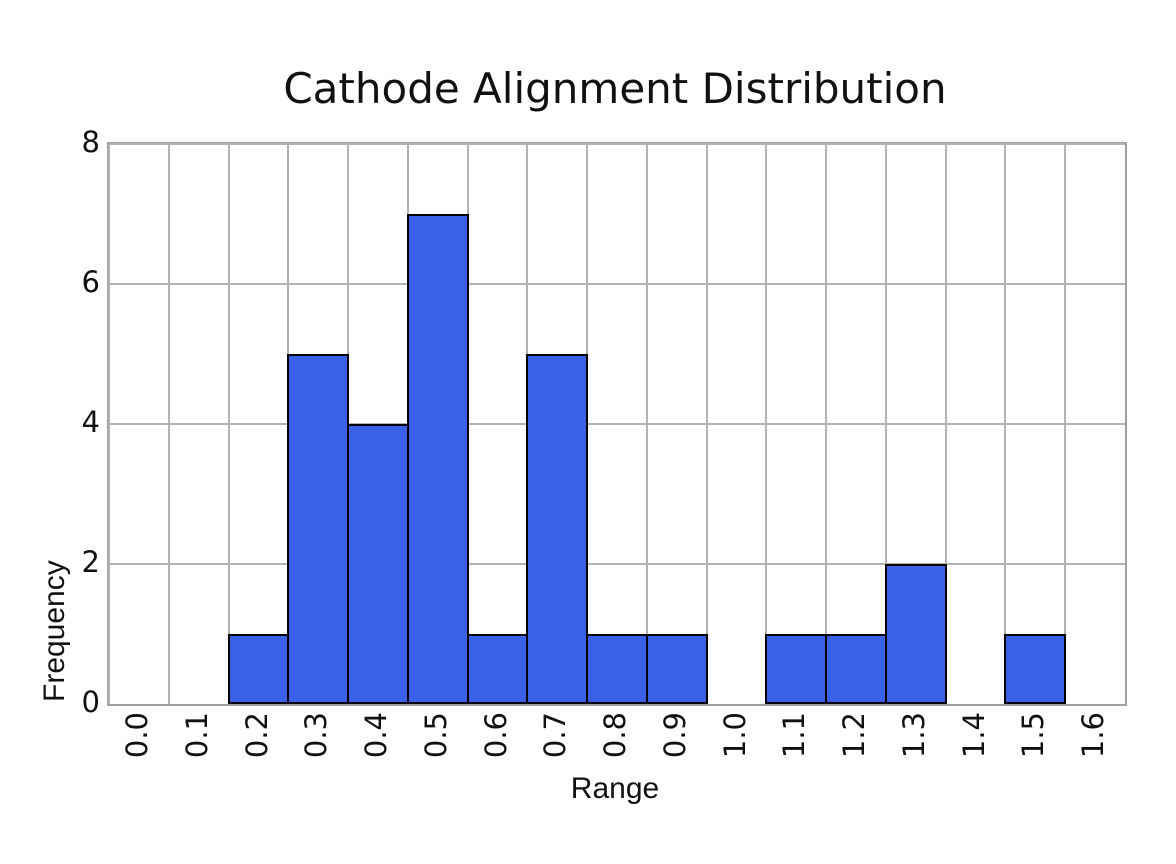 The height and width of the screenshot is (864, 1176). Describe the element at coordinates (90, 702) in the screenshot. I see `y-tick-label: 0` at that location.